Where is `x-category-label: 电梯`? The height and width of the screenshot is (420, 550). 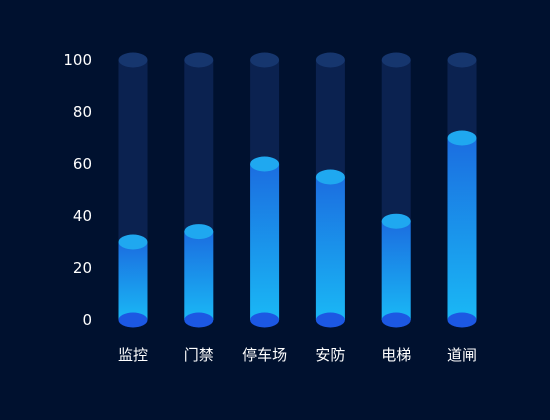
x-category-label: 电梯 is located at coordinates (396, 355).